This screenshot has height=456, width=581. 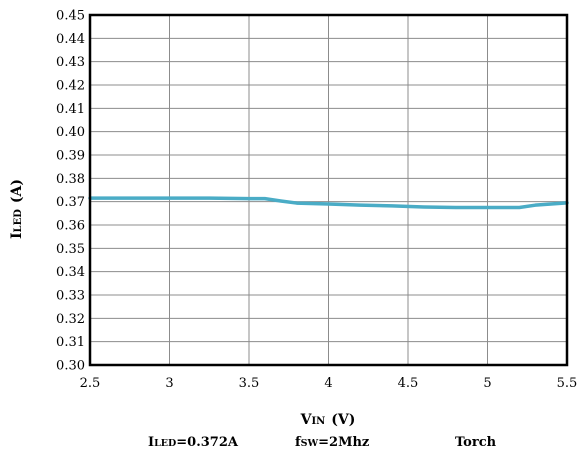 What do you see at coordinates (70, 156) in the screenshot?
I see `y-tick-label: 0.39` at bounding box center [70, 156].